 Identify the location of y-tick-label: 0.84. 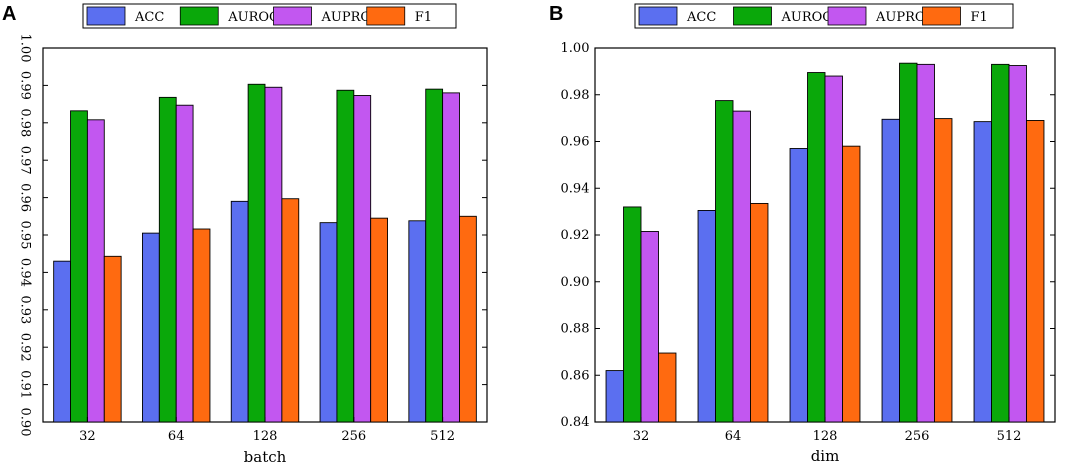
(575, 422).